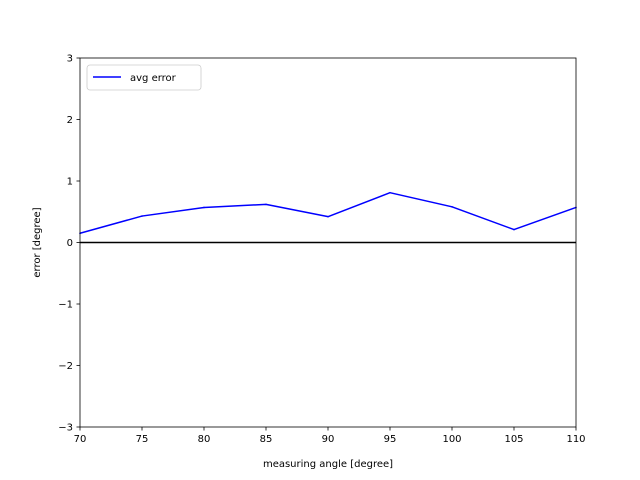  Describe the element at coordinates (451, 439) in the screenshot. I see `x-tick-label: 100` at that location.